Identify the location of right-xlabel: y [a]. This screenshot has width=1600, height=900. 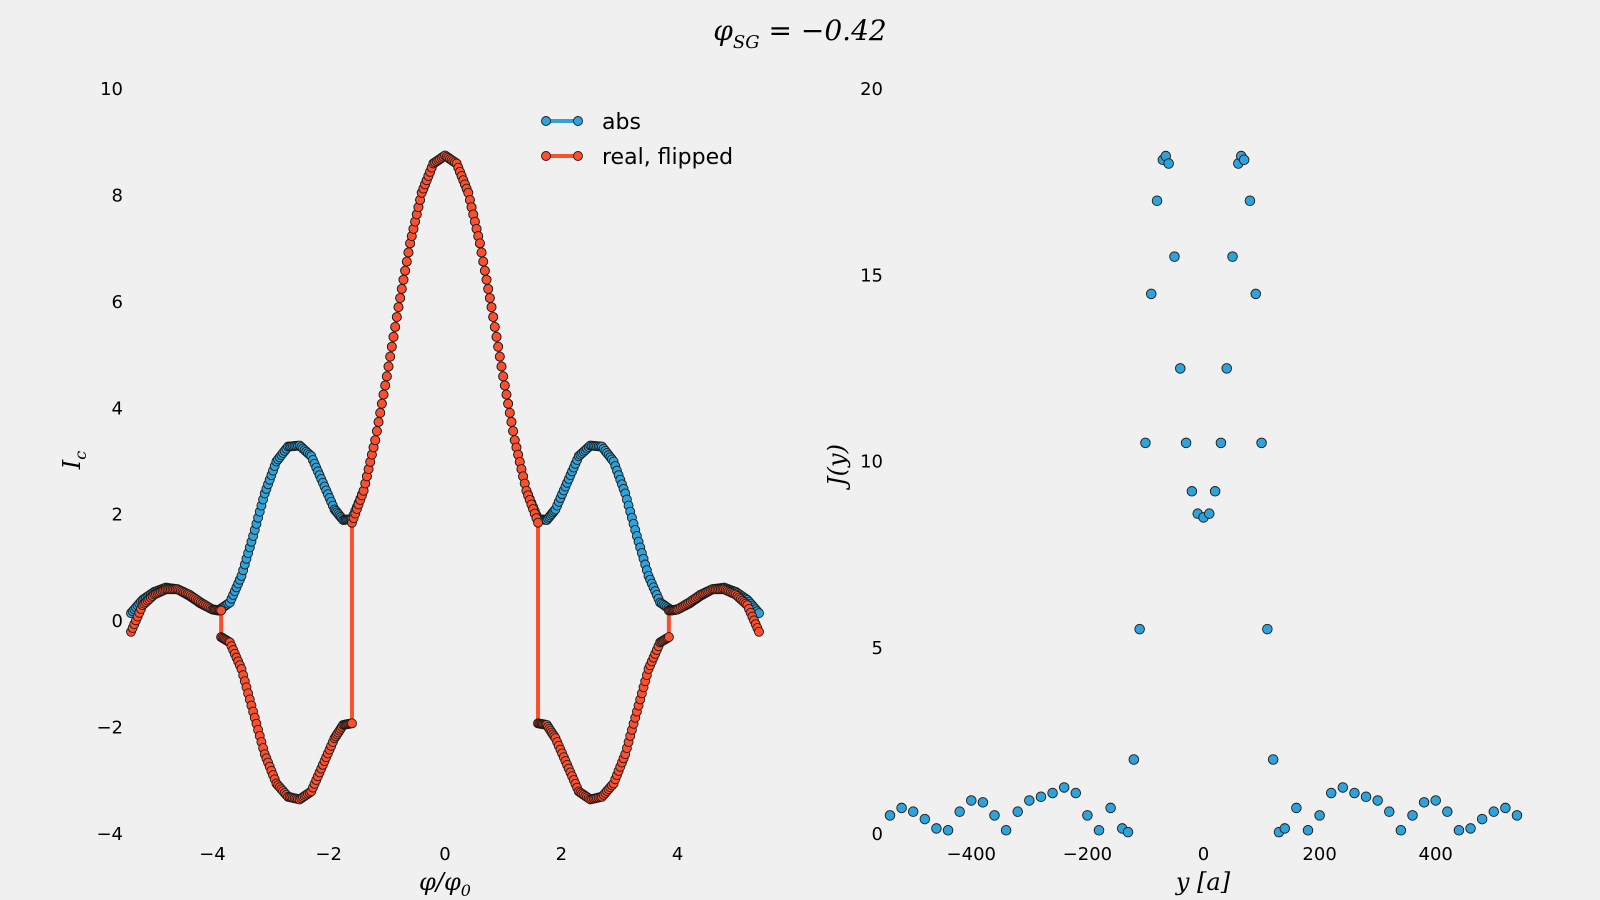
(1203, 882).